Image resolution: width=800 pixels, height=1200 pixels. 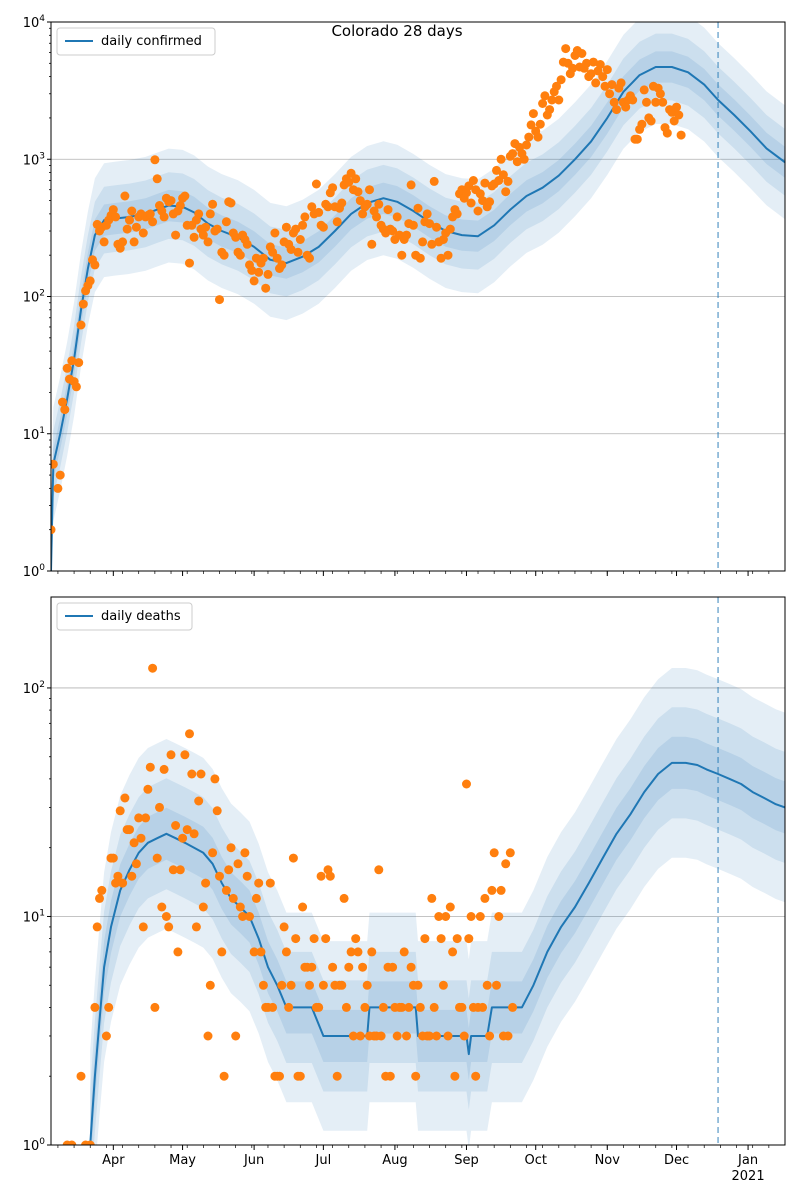 I want to click on x-tick-label: Jan, so click(x=747, y=1160).